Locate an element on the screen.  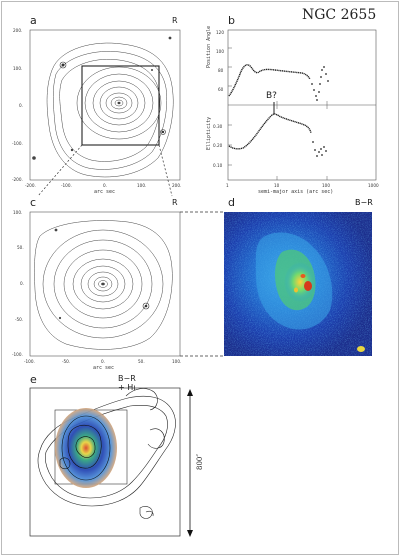
panel-c-xtick: 50. is located at coordinates (141, 361).